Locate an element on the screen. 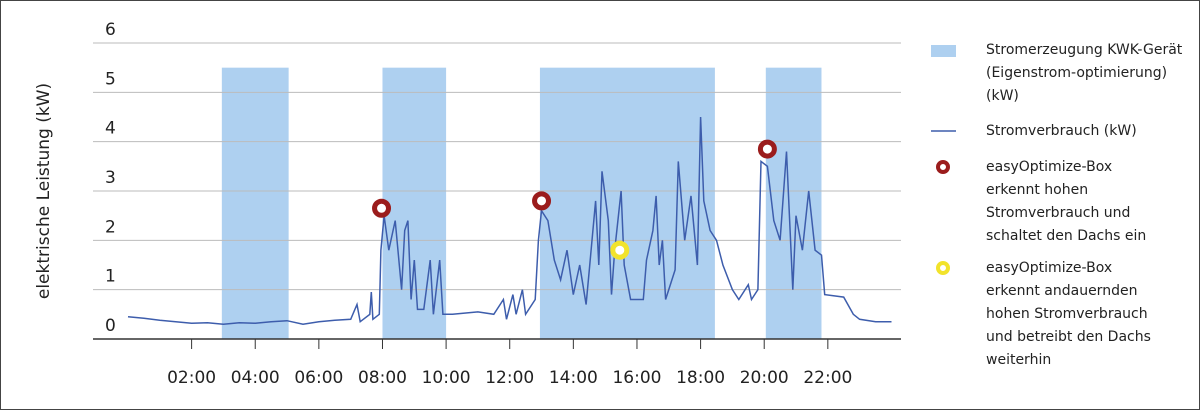 Image resolution: width=1200 pixels, height=410 pixels. legend-line: Stromverbrauch (kW) is located at coordinates (1061, 131).